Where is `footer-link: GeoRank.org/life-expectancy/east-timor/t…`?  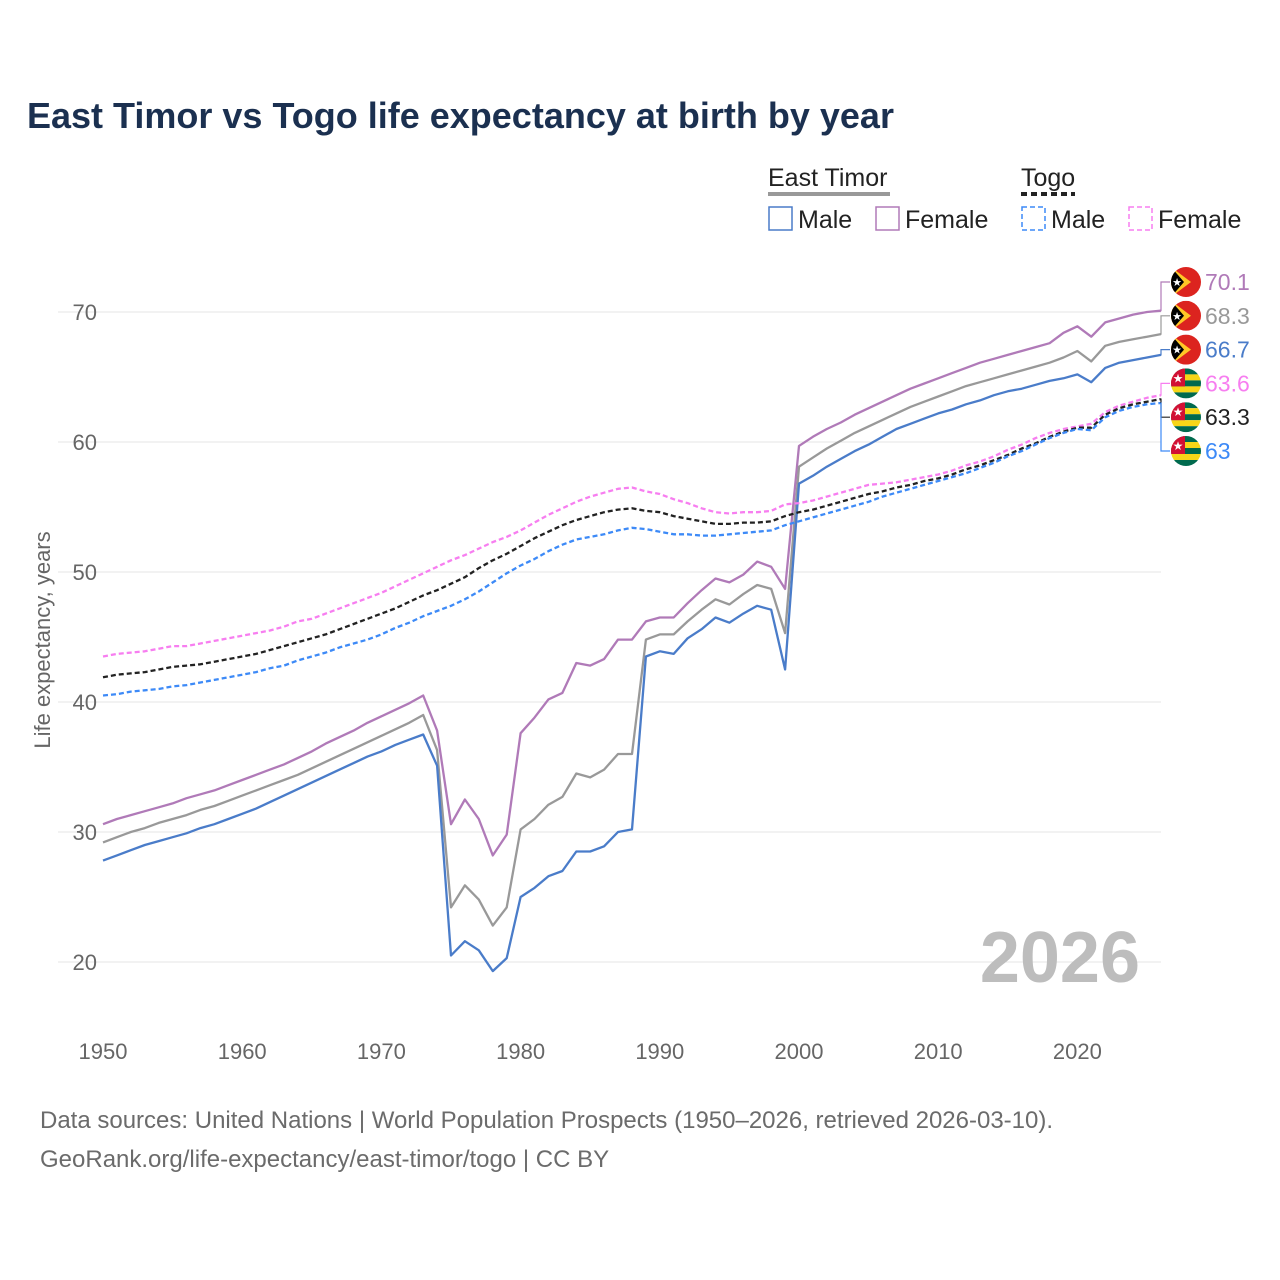 footer-link: GeoRank.org/life-expectancy/east-timor/t… is located at coordinates (325, 1159).